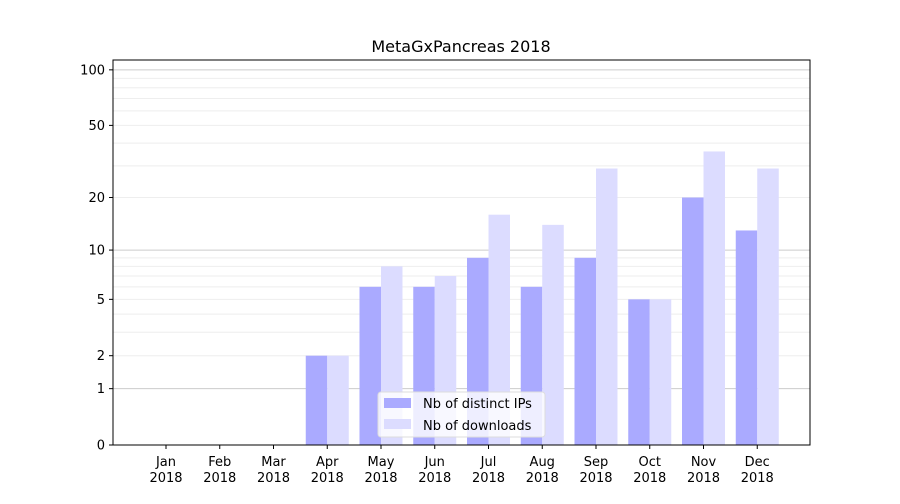 This screenshot has width=900, height=504. Describe the element at coordinates (542, 470) in the screenshot. I see `x-tick-label: Aug 2018` at that location.